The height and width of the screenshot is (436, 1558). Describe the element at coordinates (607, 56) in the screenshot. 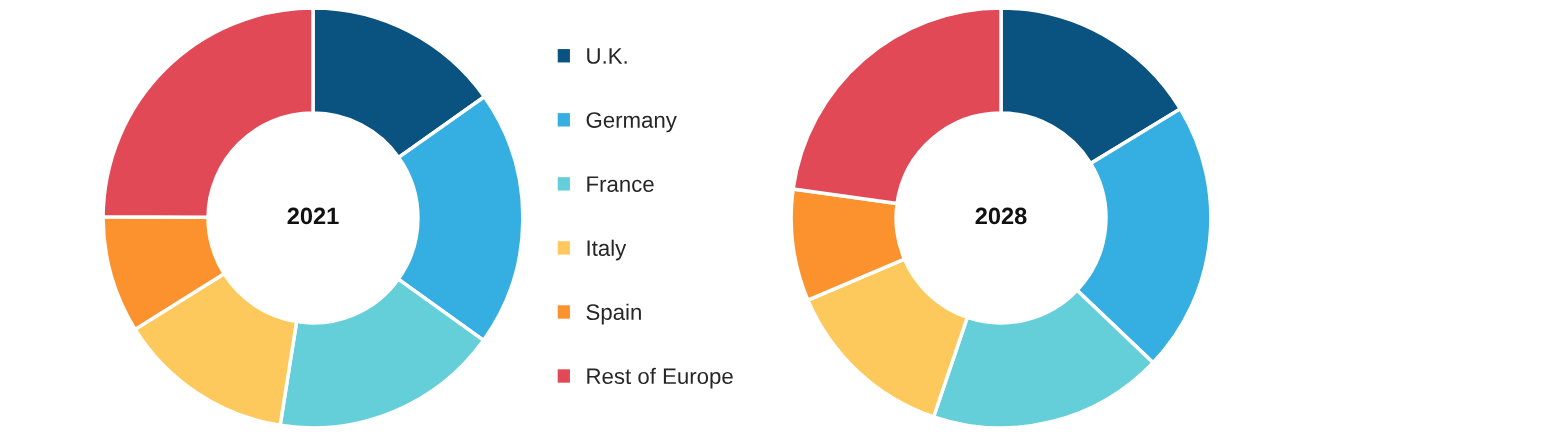

I see `legend-label: U.K.` at that location.